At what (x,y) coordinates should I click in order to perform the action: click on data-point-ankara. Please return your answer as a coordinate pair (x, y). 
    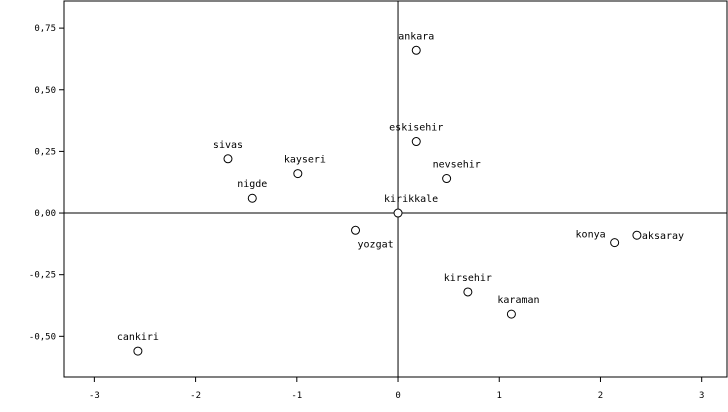
    Looking at the image, I should click on (416, 50).